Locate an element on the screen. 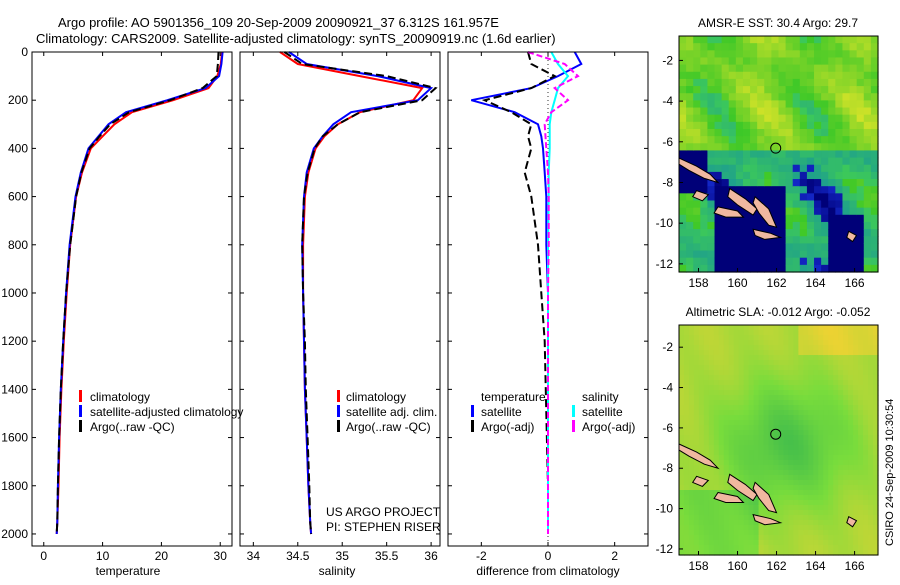 Image resolution: width=900 pixels, height=585 pixels. legend-label-sal-satellite: satellite is located at coordinates (602, 412).